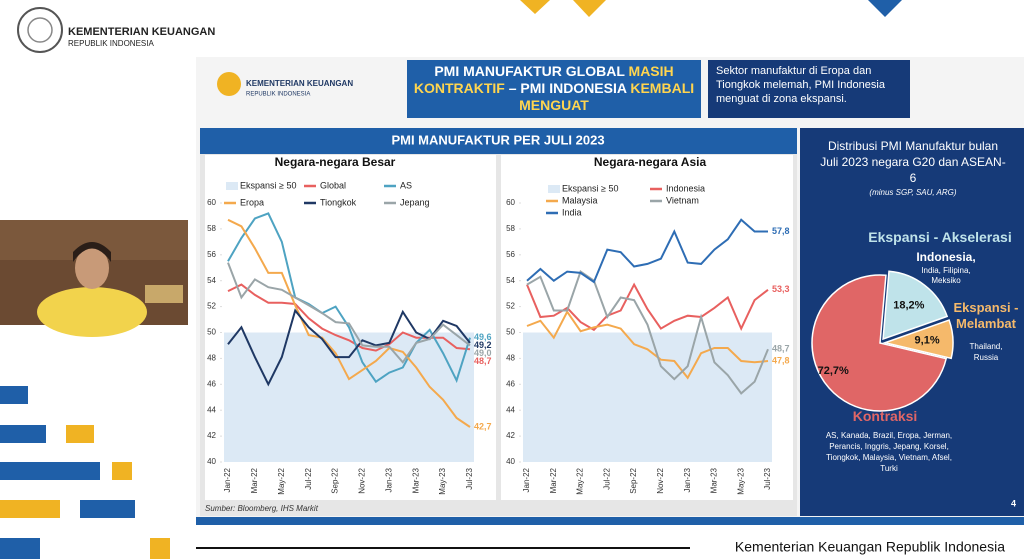  What do you see at coordinates (483, 345) in the screenshot?
I see `value-label: 49,2` at bounding box center [483, 345].